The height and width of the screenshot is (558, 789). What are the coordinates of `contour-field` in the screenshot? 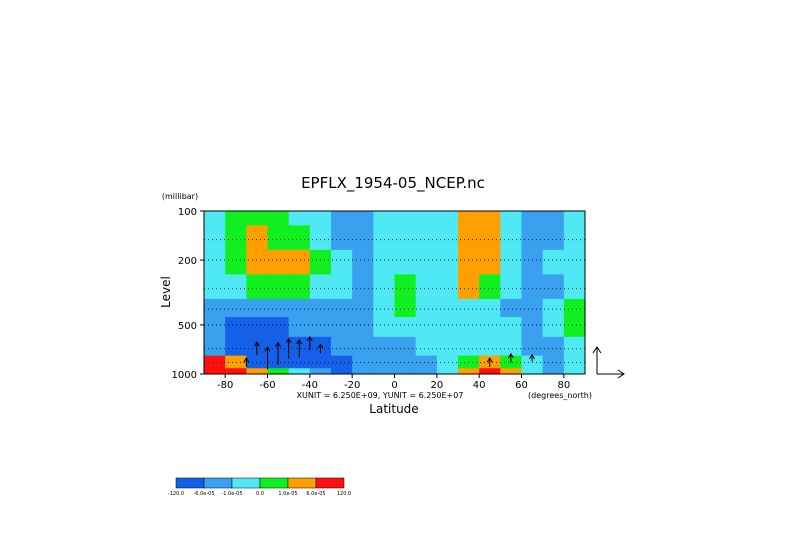 It's located at (395, 293).